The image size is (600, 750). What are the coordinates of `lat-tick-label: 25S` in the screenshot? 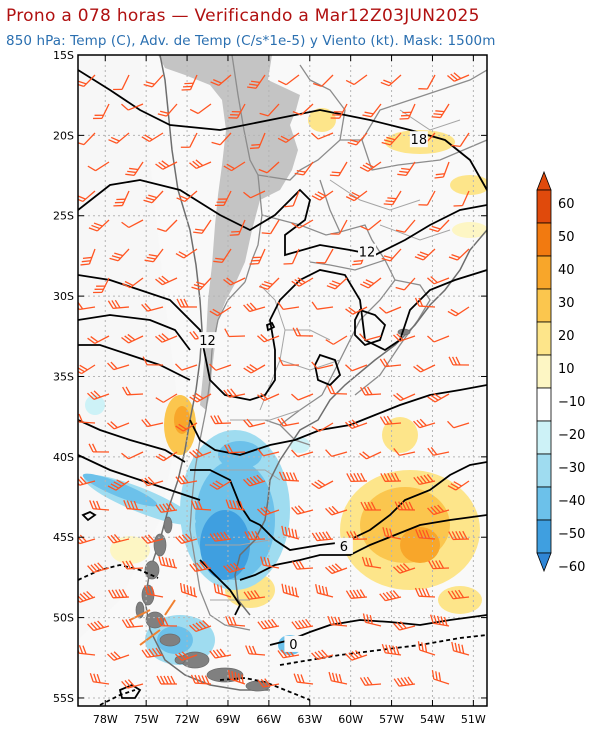 It's located at (63, 216).